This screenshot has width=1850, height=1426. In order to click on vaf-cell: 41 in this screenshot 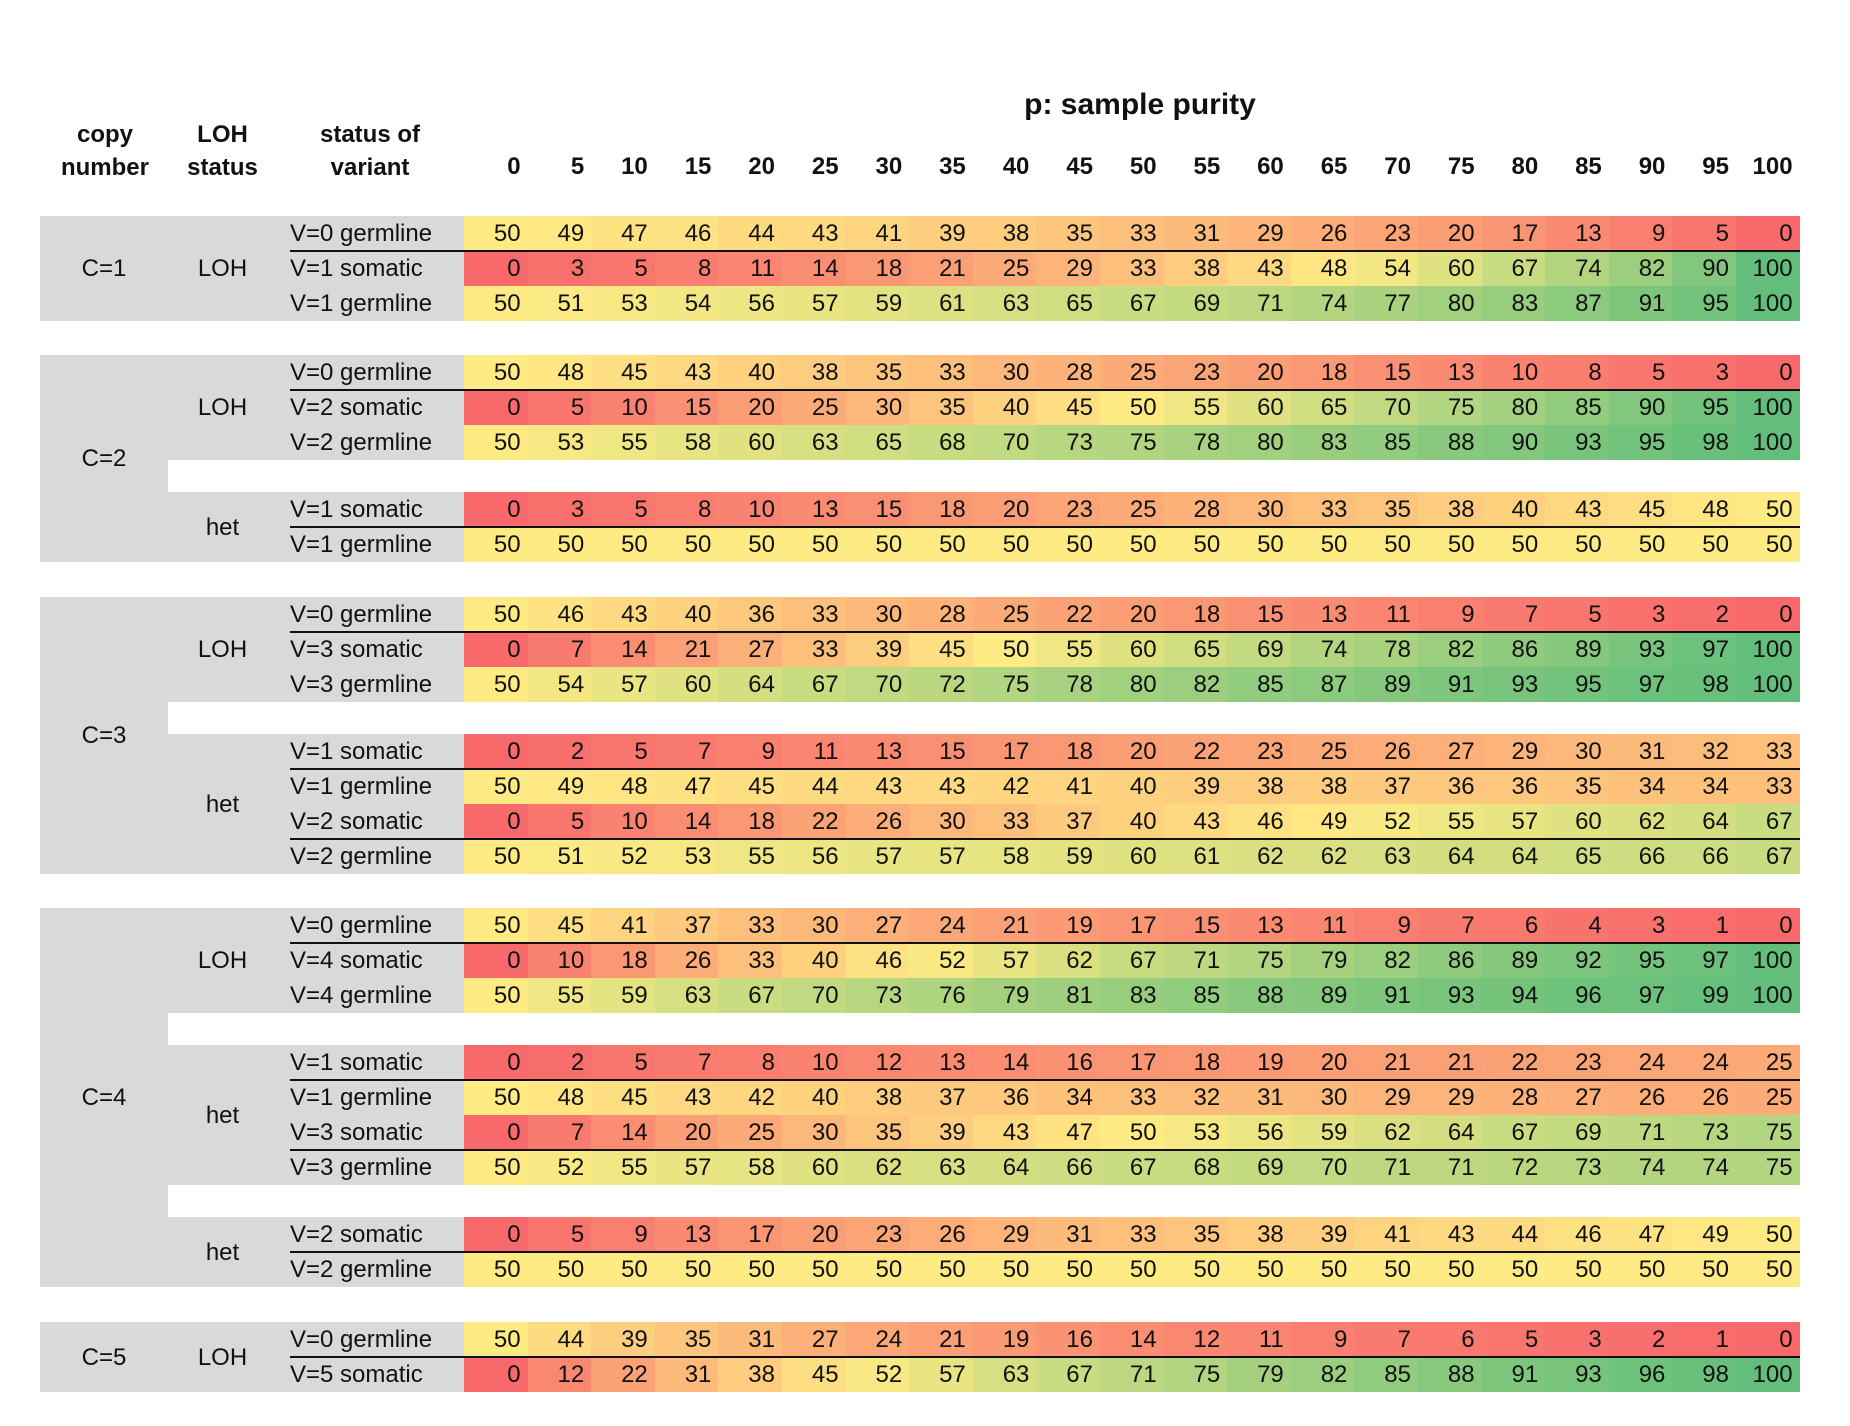, I will do `click(1068, 786)`.